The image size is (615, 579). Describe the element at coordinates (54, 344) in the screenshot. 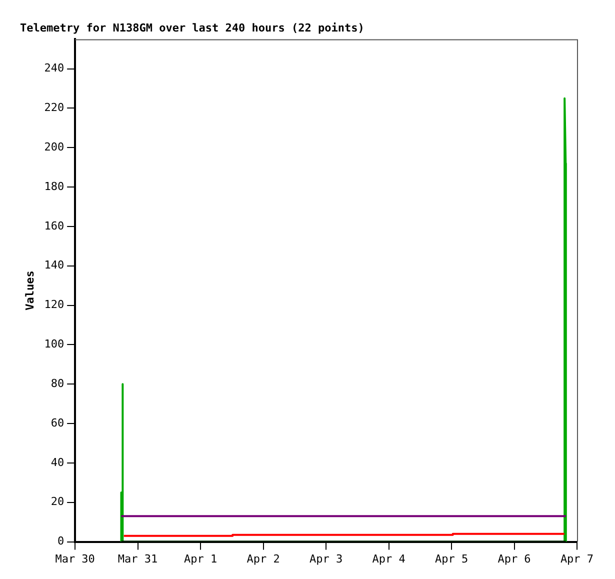

I see `y-tick-label: 100` at that location.